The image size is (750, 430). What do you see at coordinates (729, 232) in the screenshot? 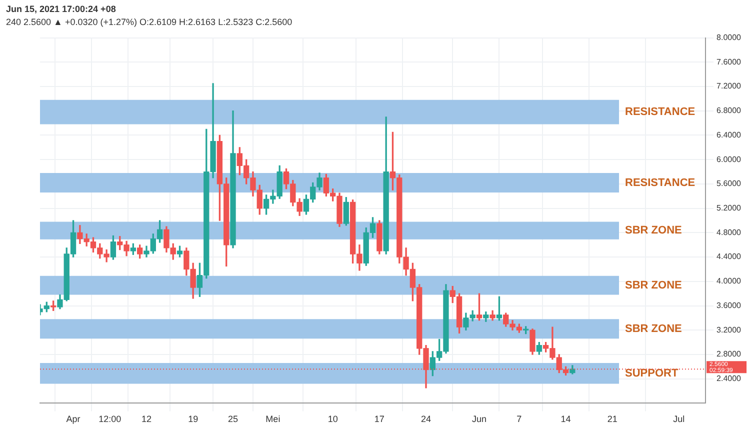
I see `y-tick-label: 4.8000` at bounding box center [729, 232].